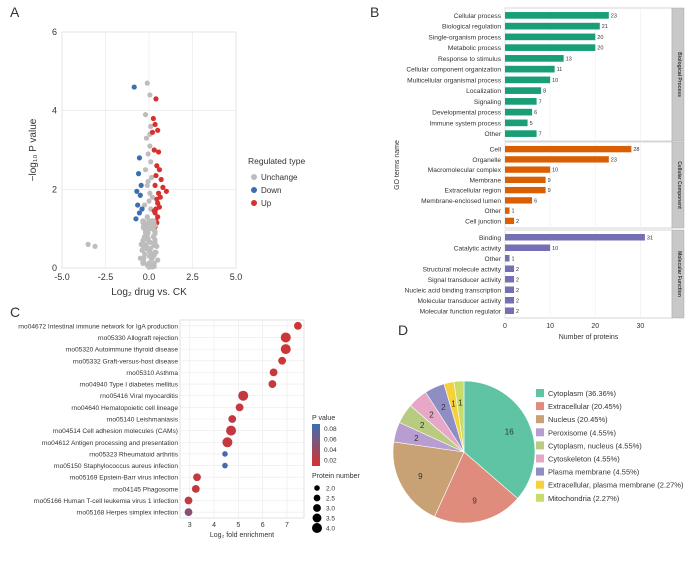 This screenshot has width=694, height=562. Describe the element at coordinates (582, 432) in the screenshot. I see `legend-label: Peroxisome (4.55%)` at that location.